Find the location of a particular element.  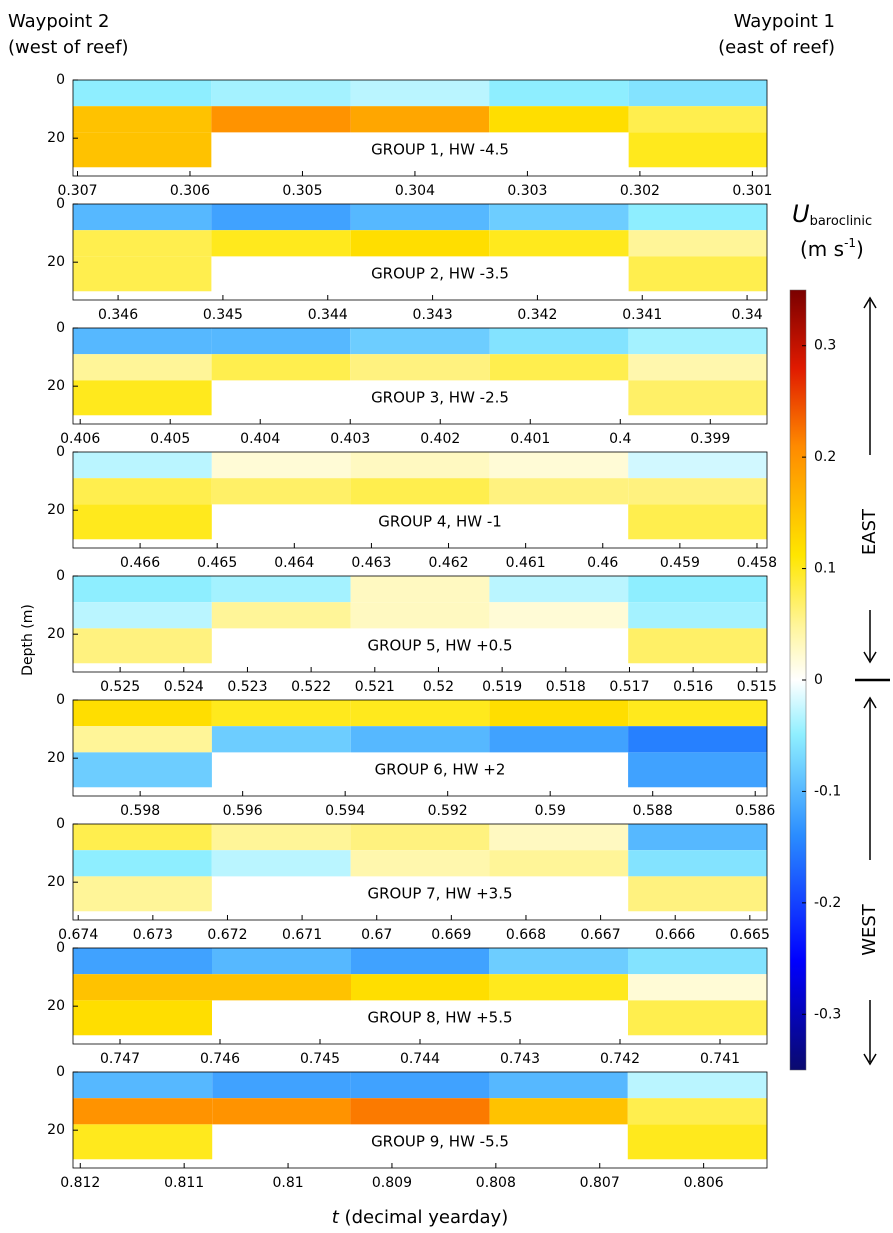

x-tick-label: 0.523 is located at coordinates (247, 687).